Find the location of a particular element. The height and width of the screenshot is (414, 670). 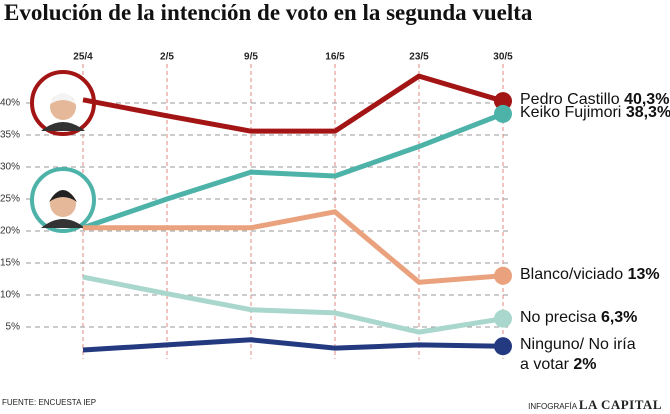

series-label: Ninguno/ No iría a votar 2% is located at coordinates (581, 355).